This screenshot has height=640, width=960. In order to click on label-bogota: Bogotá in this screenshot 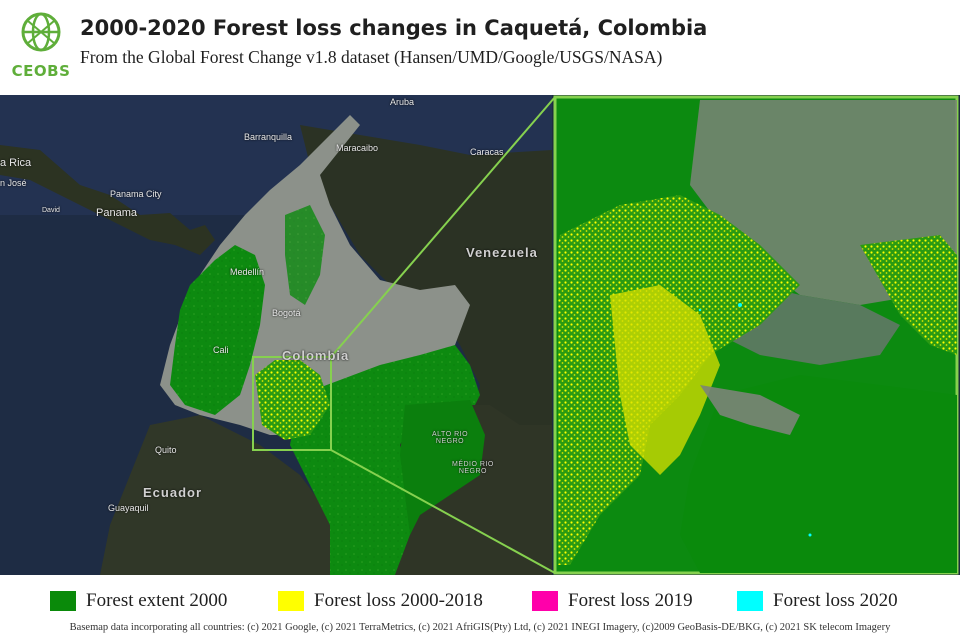, I will do `click(286, 313)`.